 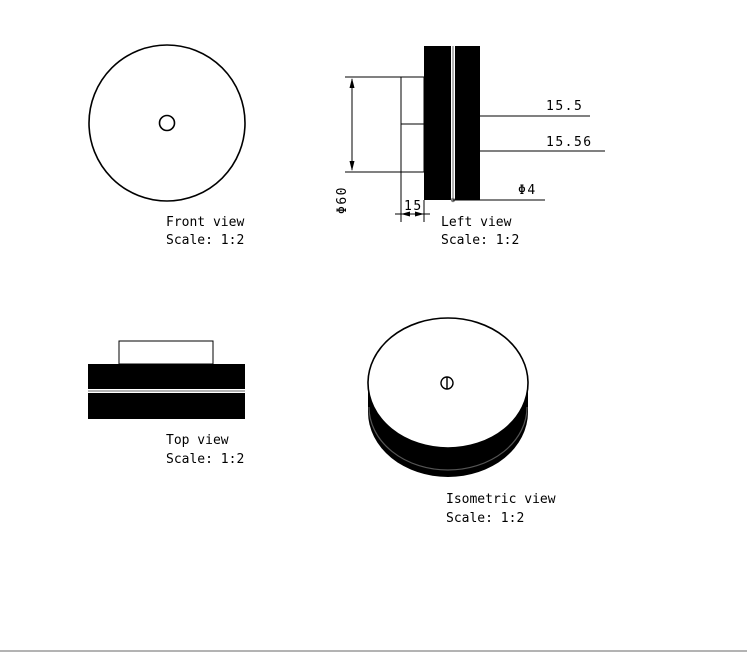 I want to click on front-view-outer-circle, so click(x=167, y=123).